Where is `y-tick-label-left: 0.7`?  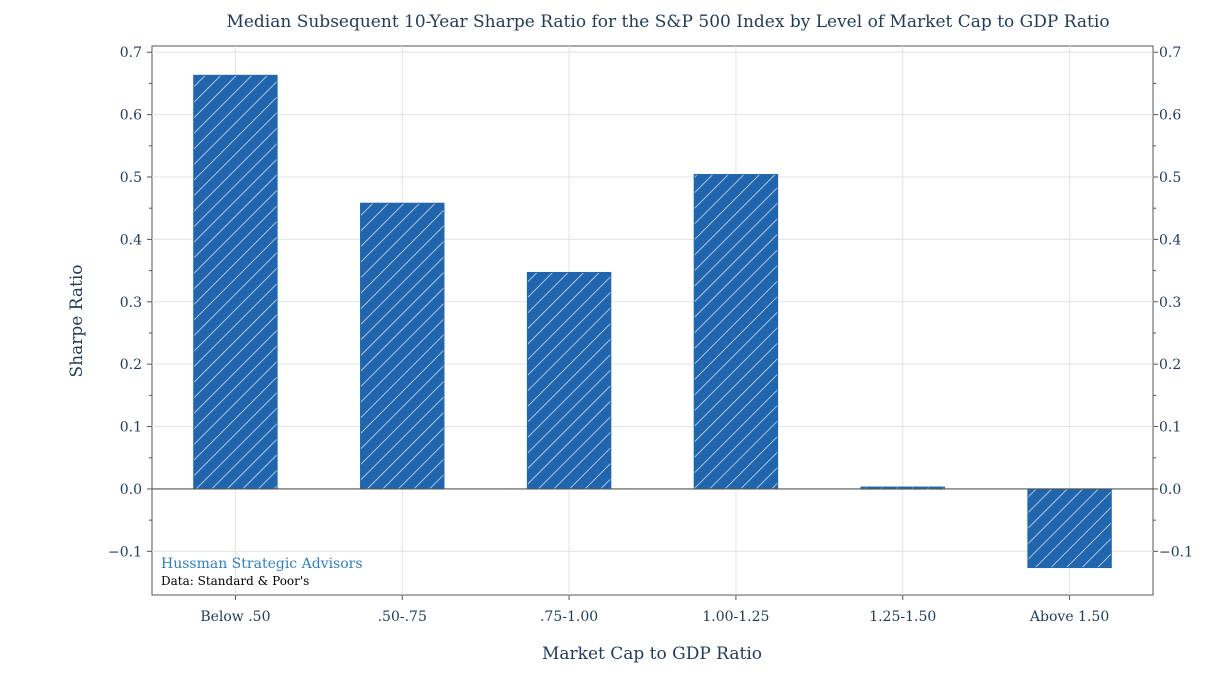 y-tick-label-left: 0.7 is located at coordinates (131, 53).